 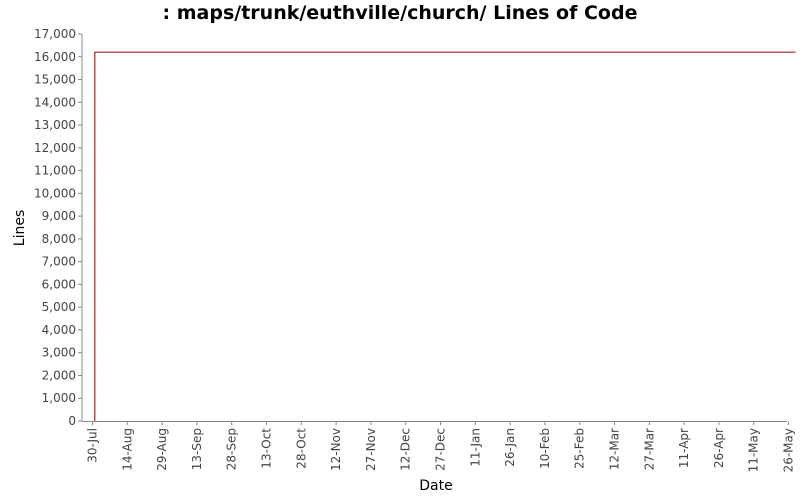 What do you see at coordinates (55, 34) in the screenshot?
I see `y-tick-label: 17,000` at bounding box center [55, 34].